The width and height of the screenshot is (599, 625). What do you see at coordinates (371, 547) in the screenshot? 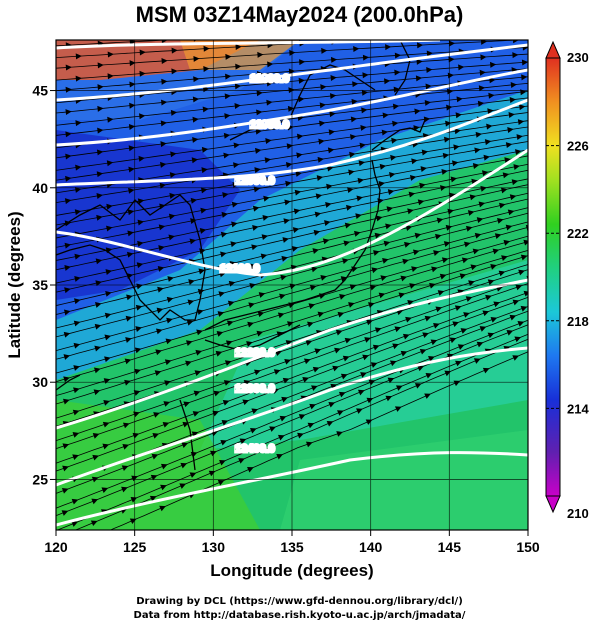
I see `x-tick-label: 140` at bounding box center [371, 547].